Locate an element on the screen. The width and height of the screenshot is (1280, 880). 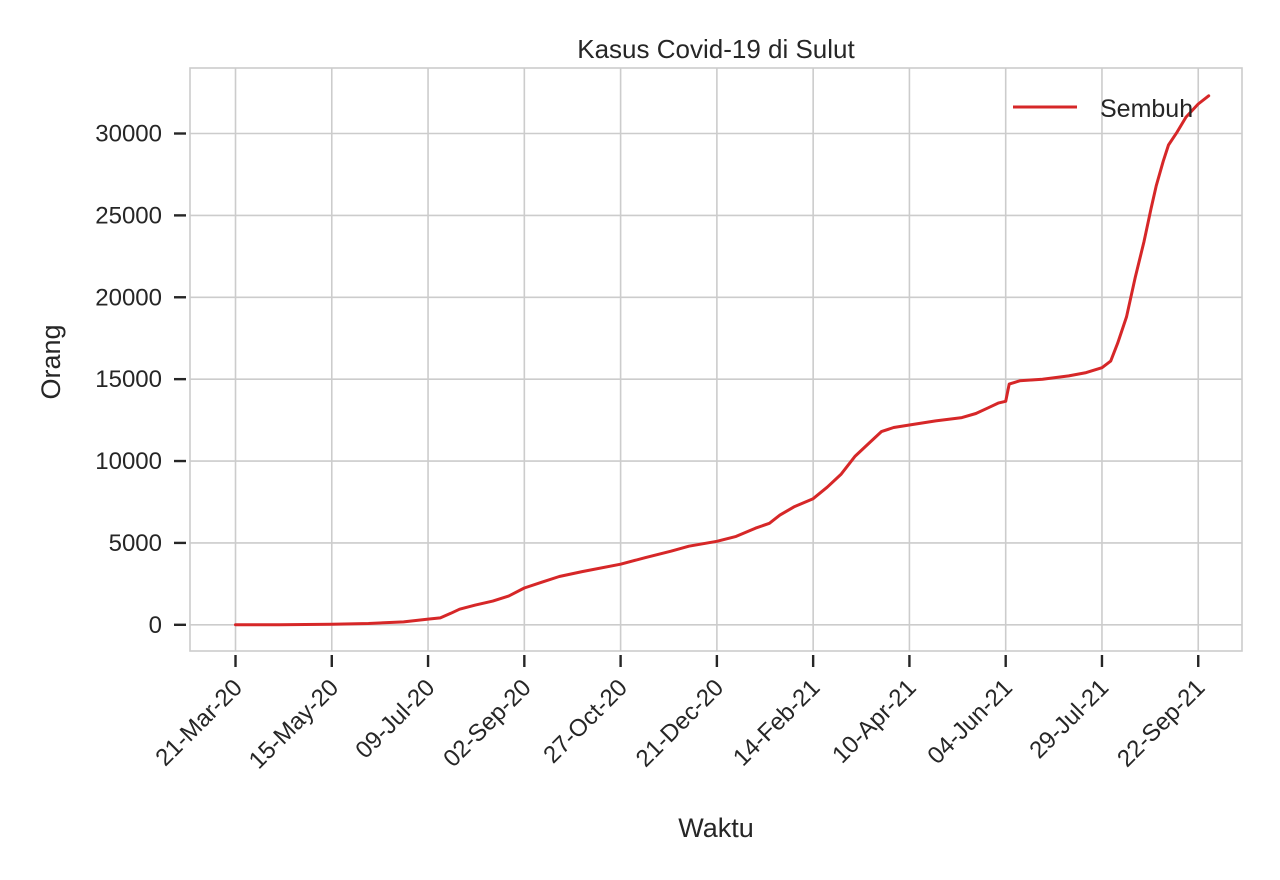
legend-label-sembuh: Sembuh is located at coordinates (1146, 109).